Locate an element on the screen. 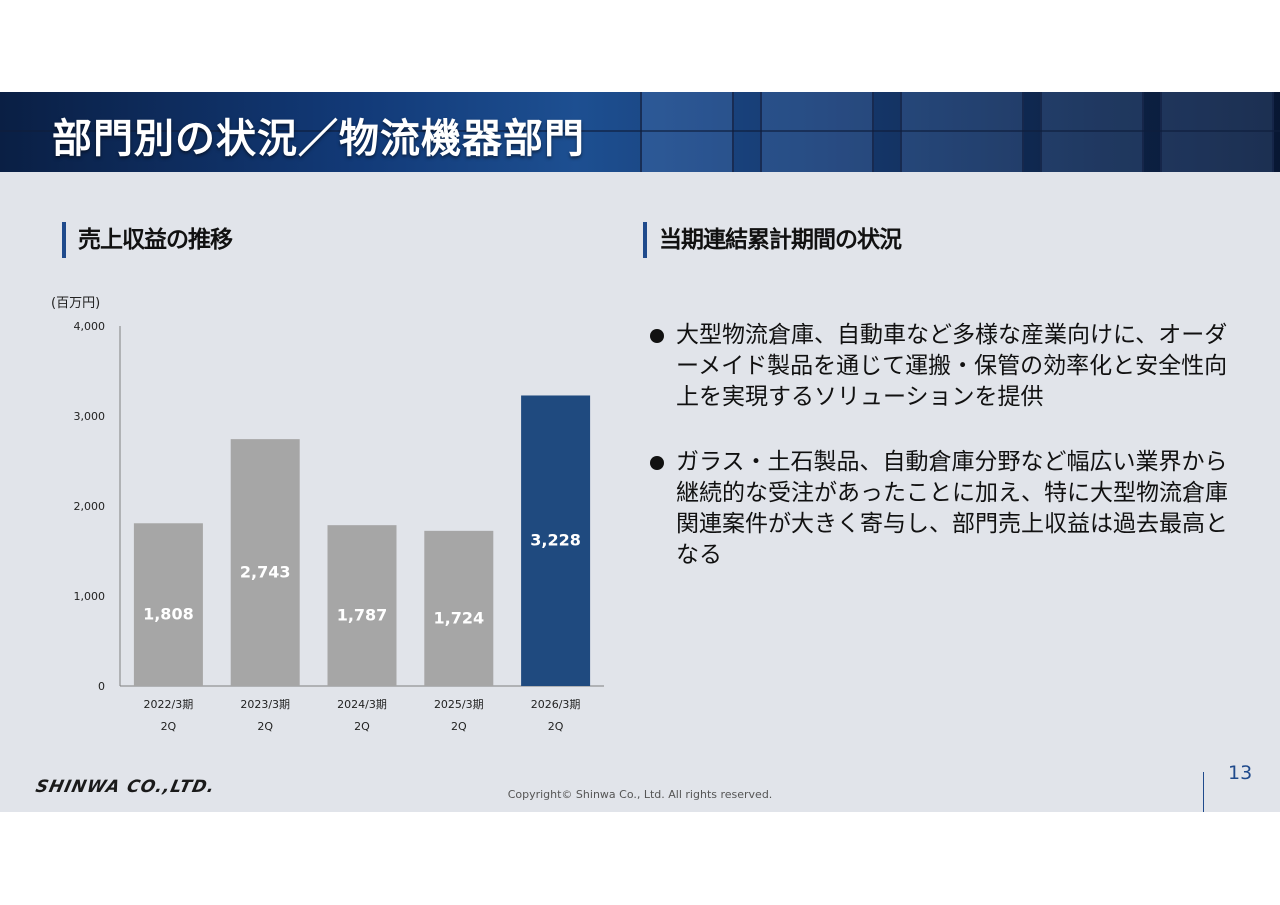 This screenshot has height=905, width=1280. bar-value-label: 1,724 is located at coordinates (458, 617).